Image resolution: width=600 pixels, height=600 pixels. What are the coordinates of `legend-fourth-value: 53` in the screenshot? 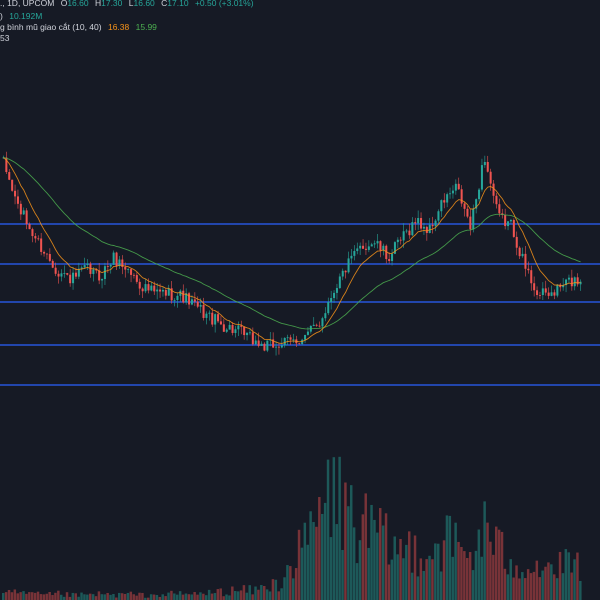 It's located at (5, 38).